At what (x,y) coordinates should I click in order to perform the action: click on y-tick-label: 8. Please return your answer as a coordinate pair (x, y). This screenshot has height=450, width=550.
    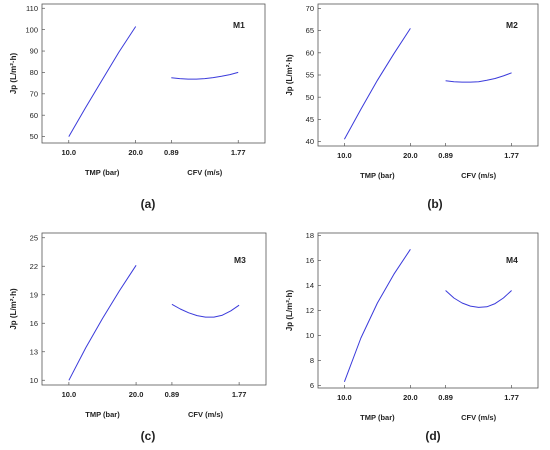
    Looking at the image, I should click on (312, 360).